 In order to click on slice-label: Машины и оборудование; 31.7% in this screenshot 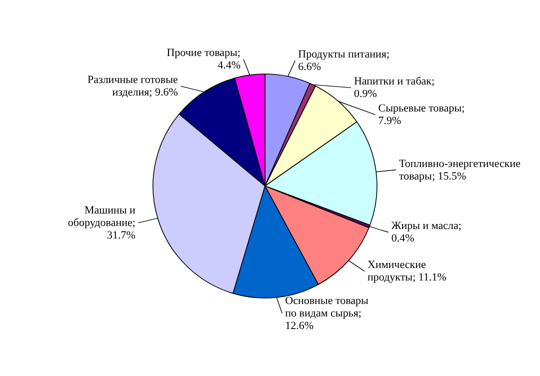, I will do `click(102, 223)`.